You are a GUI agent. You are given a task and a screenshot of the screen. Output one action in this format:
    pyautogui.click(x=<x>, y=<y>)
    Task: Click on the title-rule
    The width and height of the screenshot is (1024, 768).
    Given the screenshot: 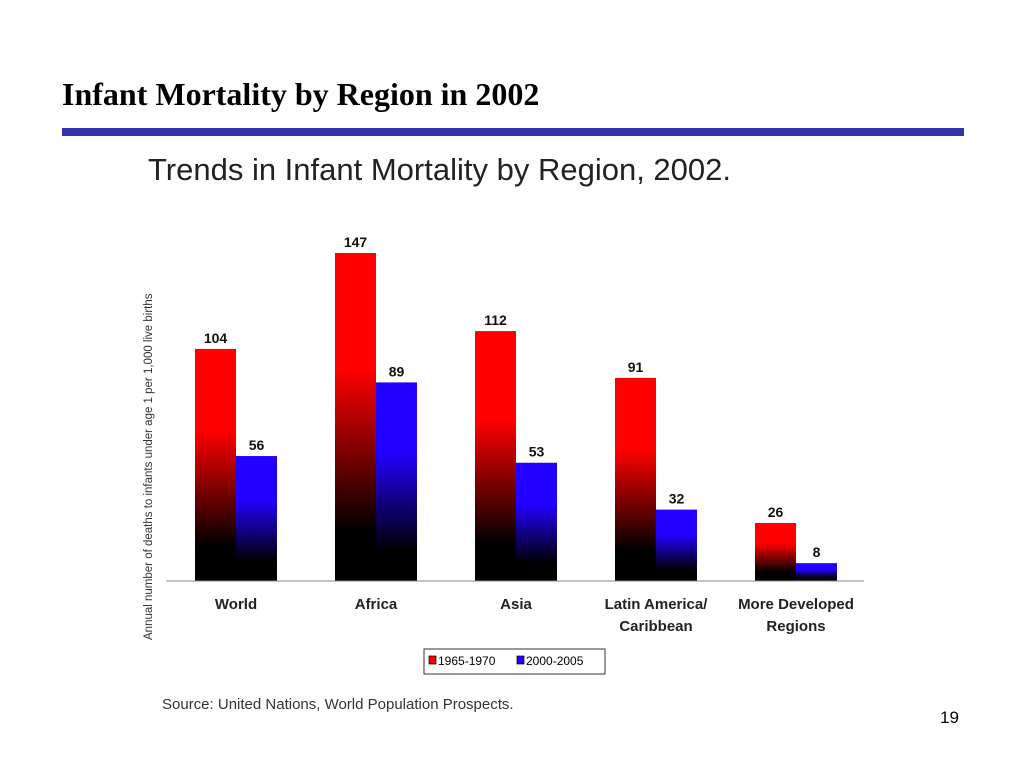 What is the action you would take?
    pyautogui.click(x=513, y=132)
    